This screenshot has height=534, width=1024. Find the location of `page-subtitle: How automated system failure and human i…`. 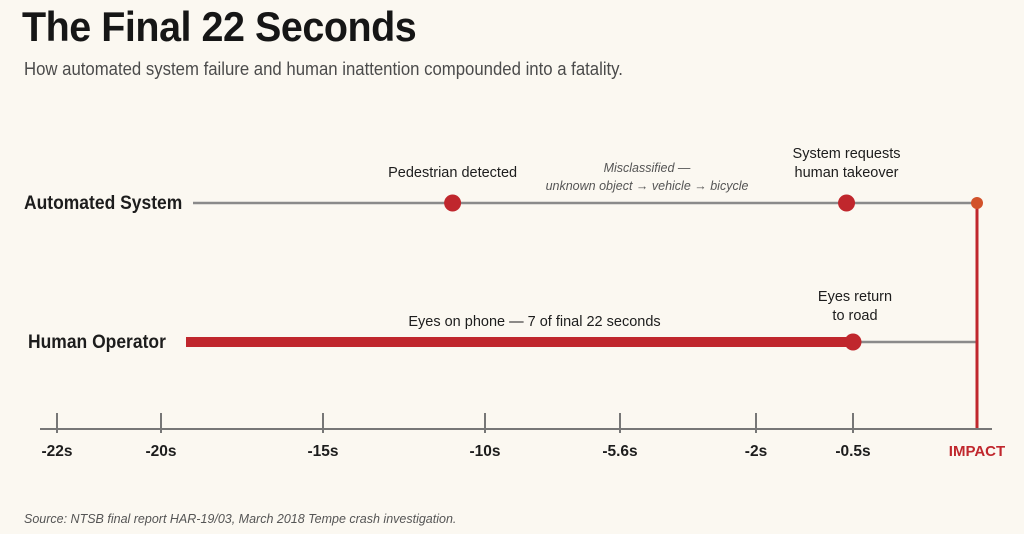

page-subtitle: How automated system failure and human i… is located at coordinates (323, 69).